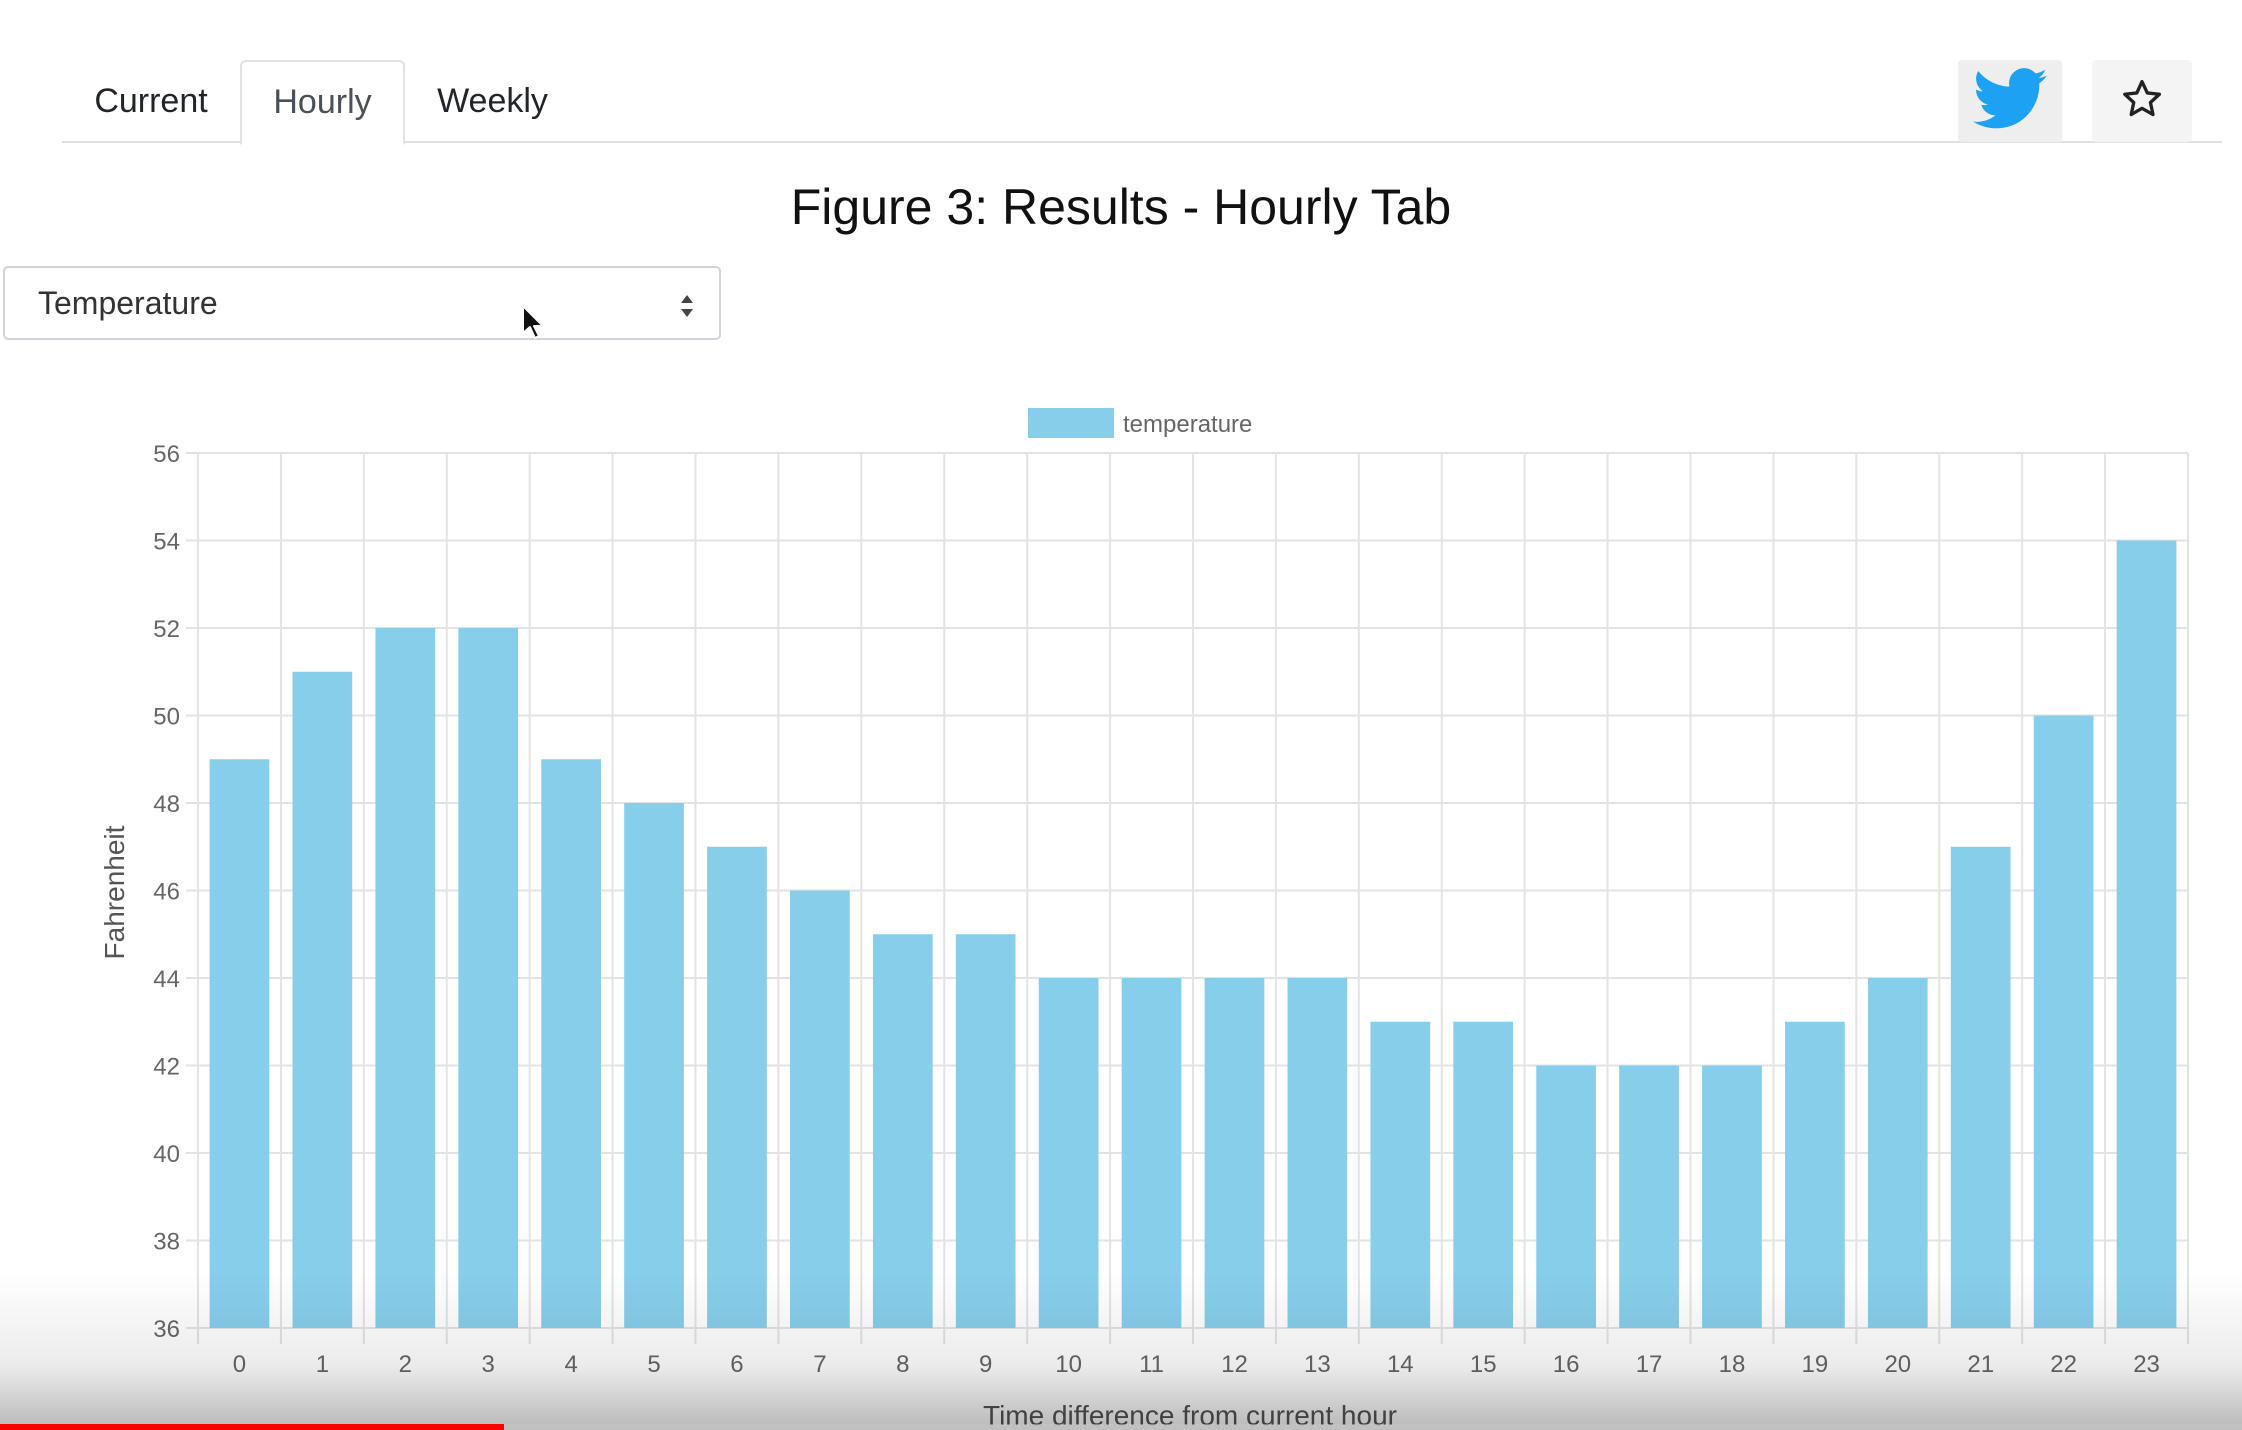 The width and height of the screenshot is (2242, 1430). Describe the element at coordinates (1732, 1364) in the screenshot. I see `x-tick-label: 18` at that location.